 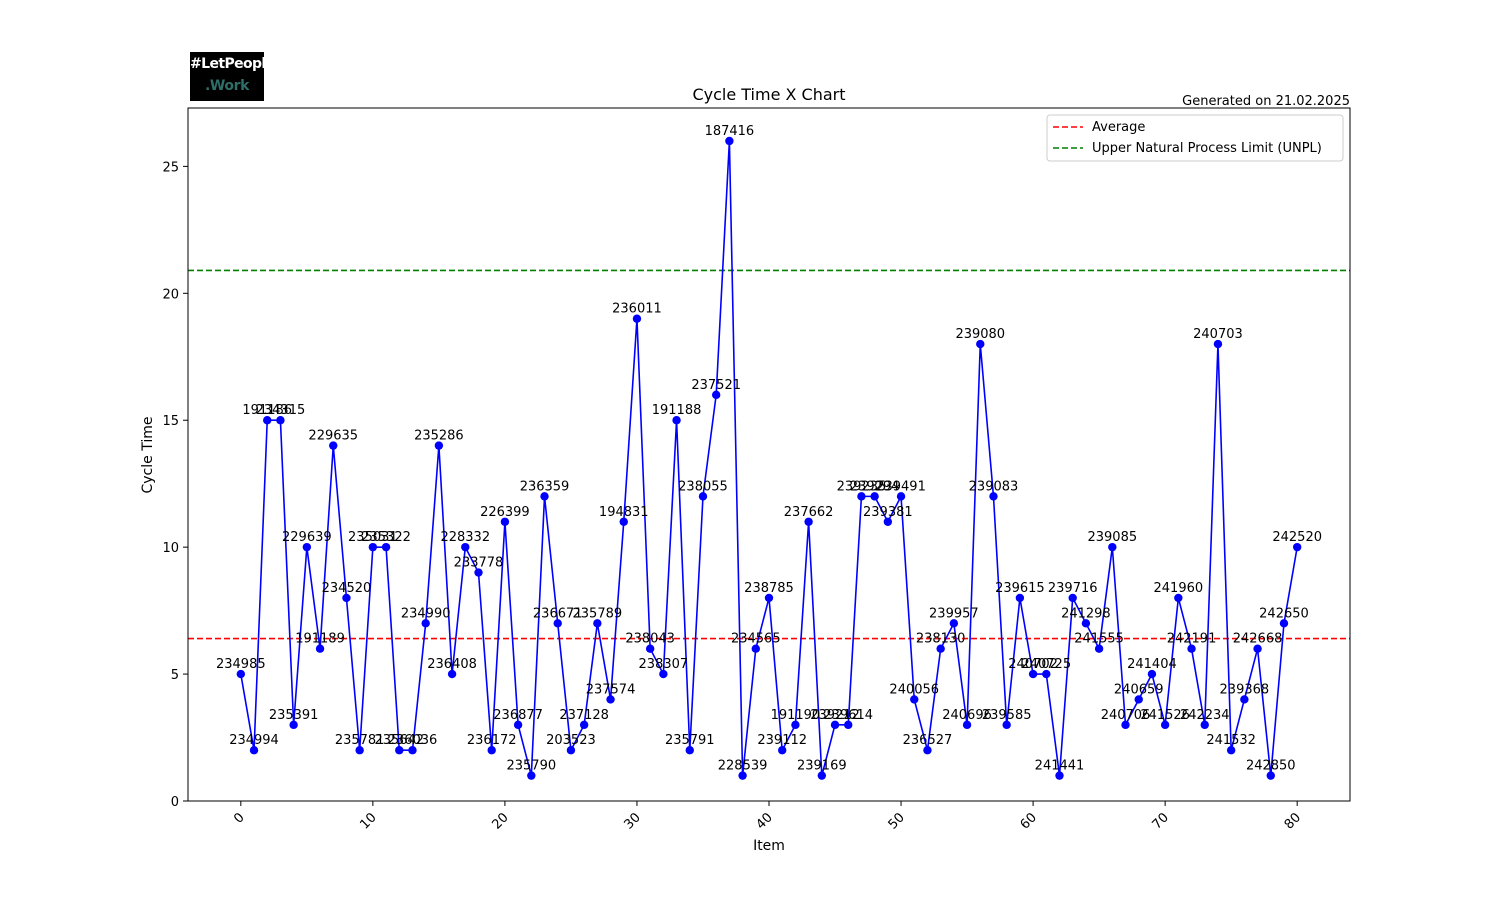 What do you see at coordinates (1293, 821) in the screenshot?
I see `x-tick-label: 80` at bounding box center [1293, 821].